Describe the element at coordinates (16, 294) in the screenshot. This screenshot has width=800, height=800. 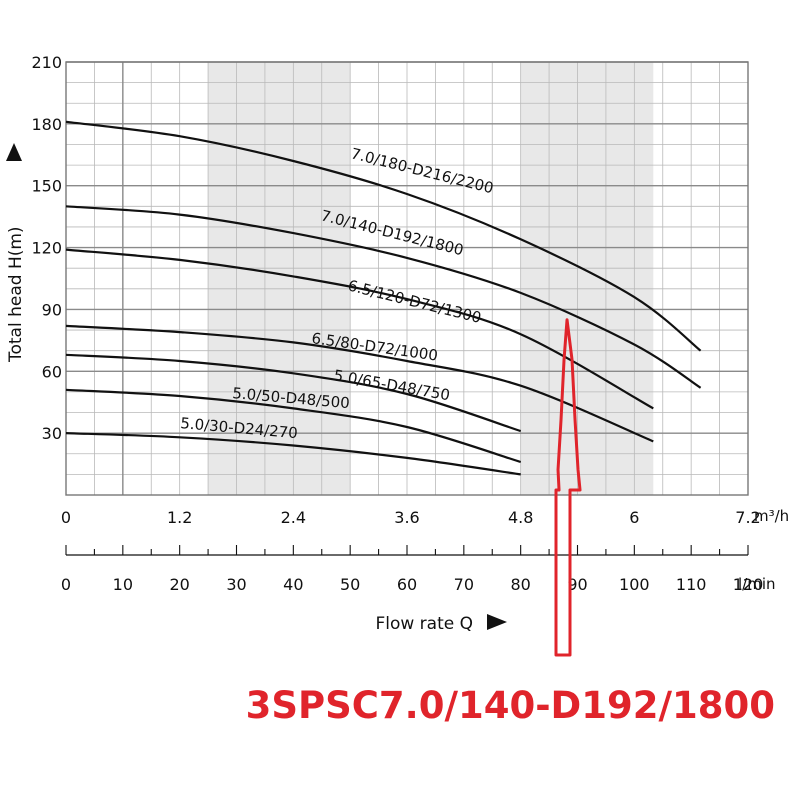
I see `y-axis-title: Total head H(m)` at that location.